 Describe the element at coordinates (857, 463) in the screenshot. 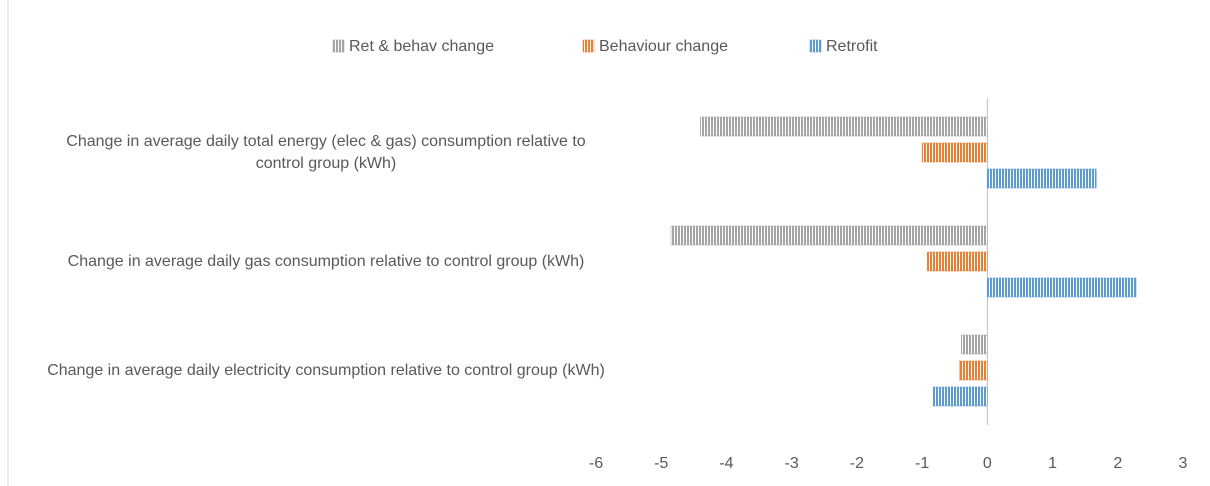

I see `x-tick-label: -2` at that location.